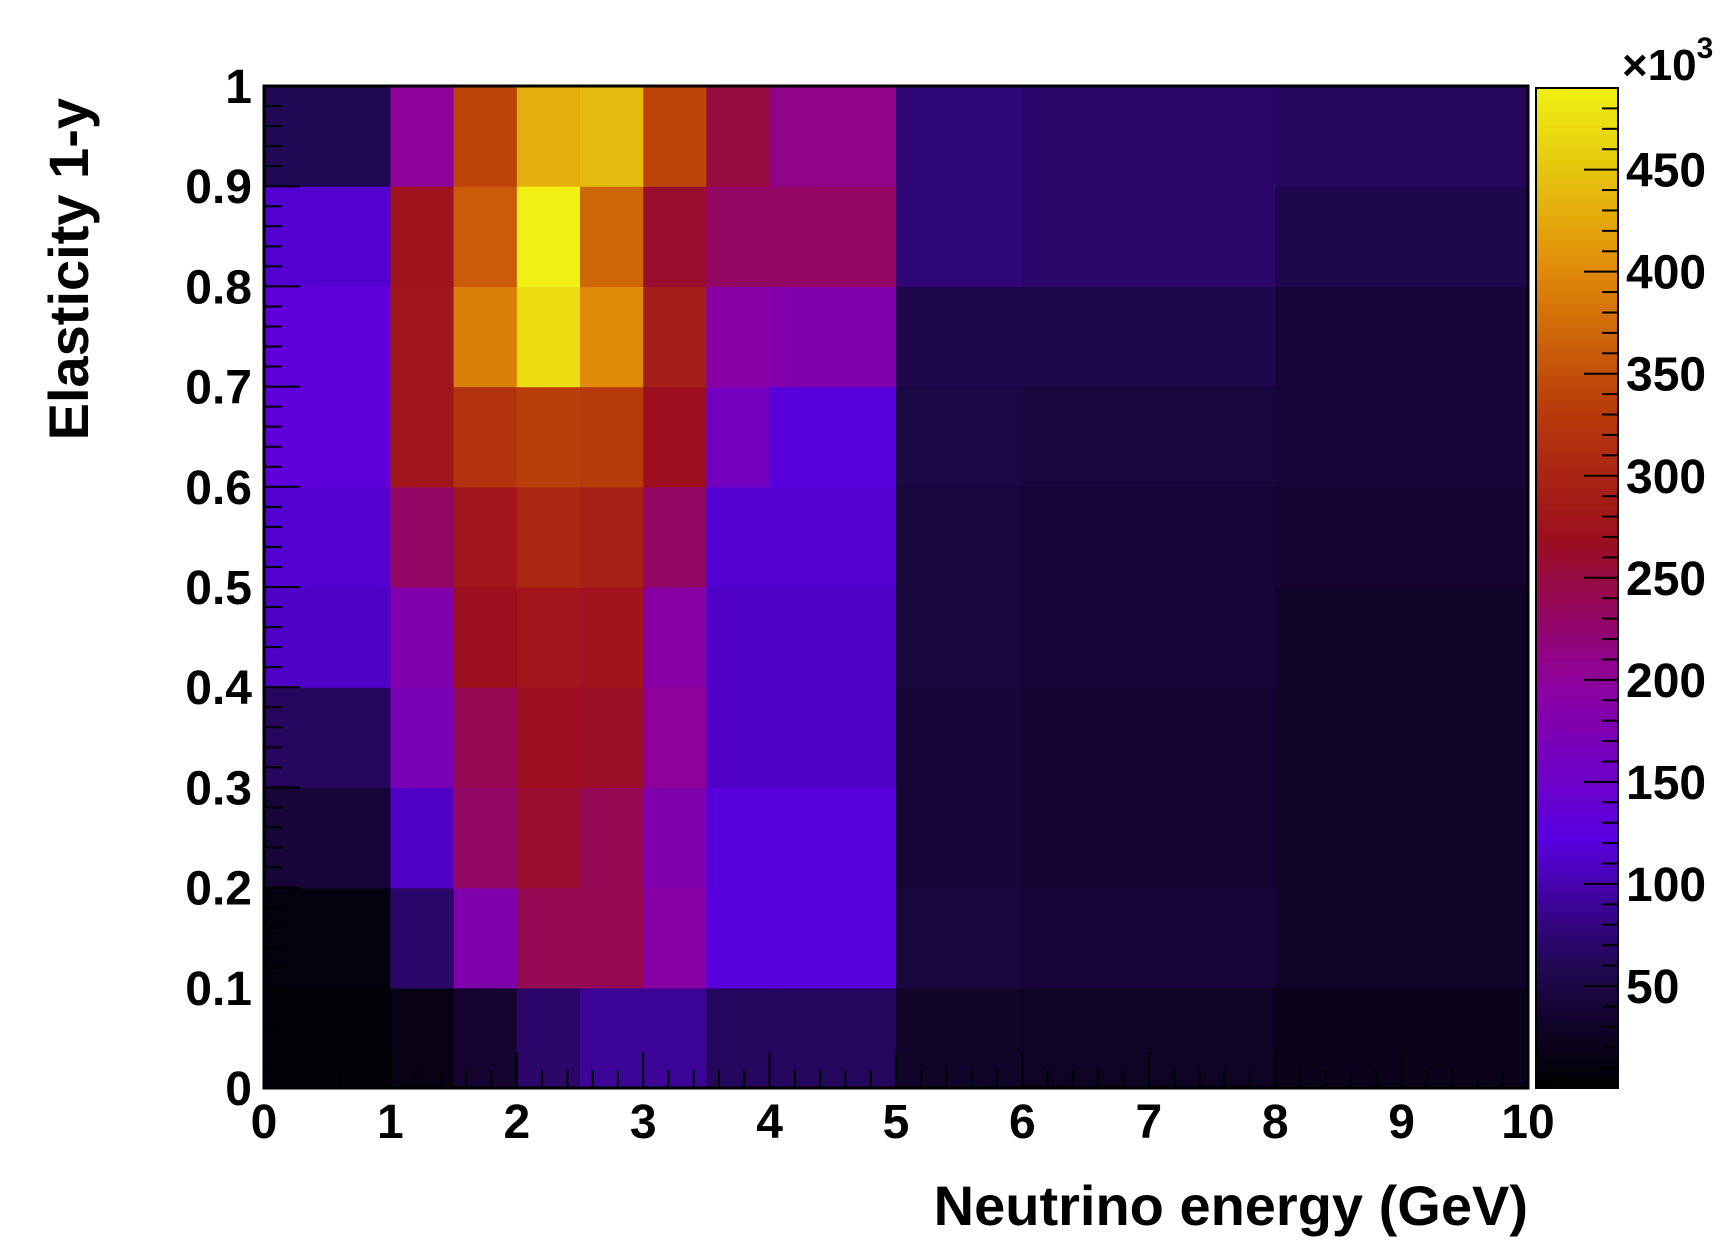 The image size is (1734, 1250). I want to click on y-tick-label: 0.2, so click(218, 889).